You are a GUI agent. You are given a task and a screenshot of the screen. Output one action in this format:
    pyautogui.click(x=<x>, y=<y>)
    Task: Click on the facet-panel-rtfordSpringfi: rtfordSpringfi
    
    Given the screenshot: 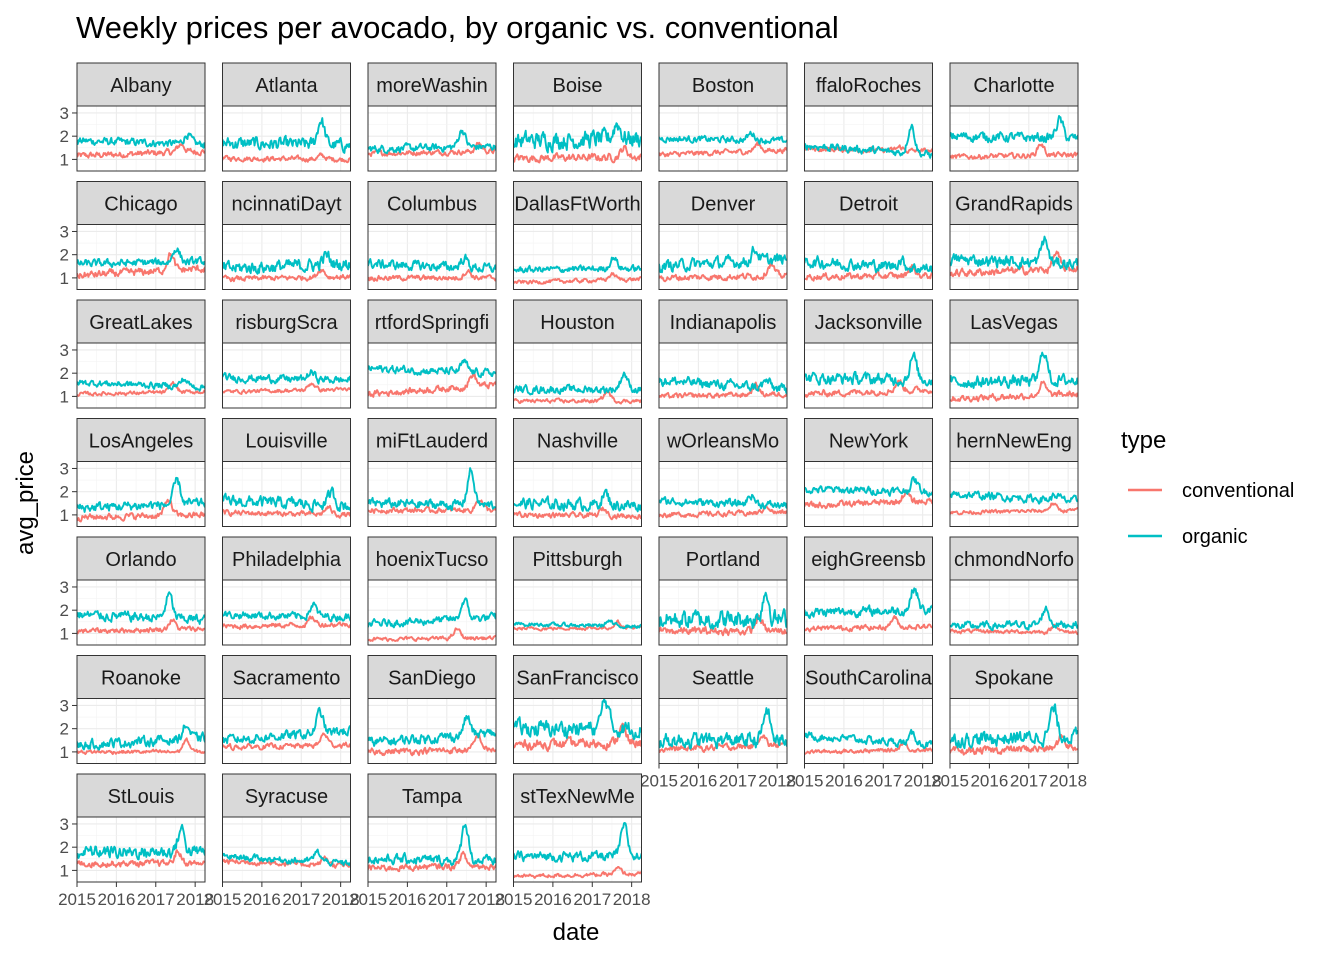 What is the action you would take?
    pyautogui.click(x=432, y=354)
    